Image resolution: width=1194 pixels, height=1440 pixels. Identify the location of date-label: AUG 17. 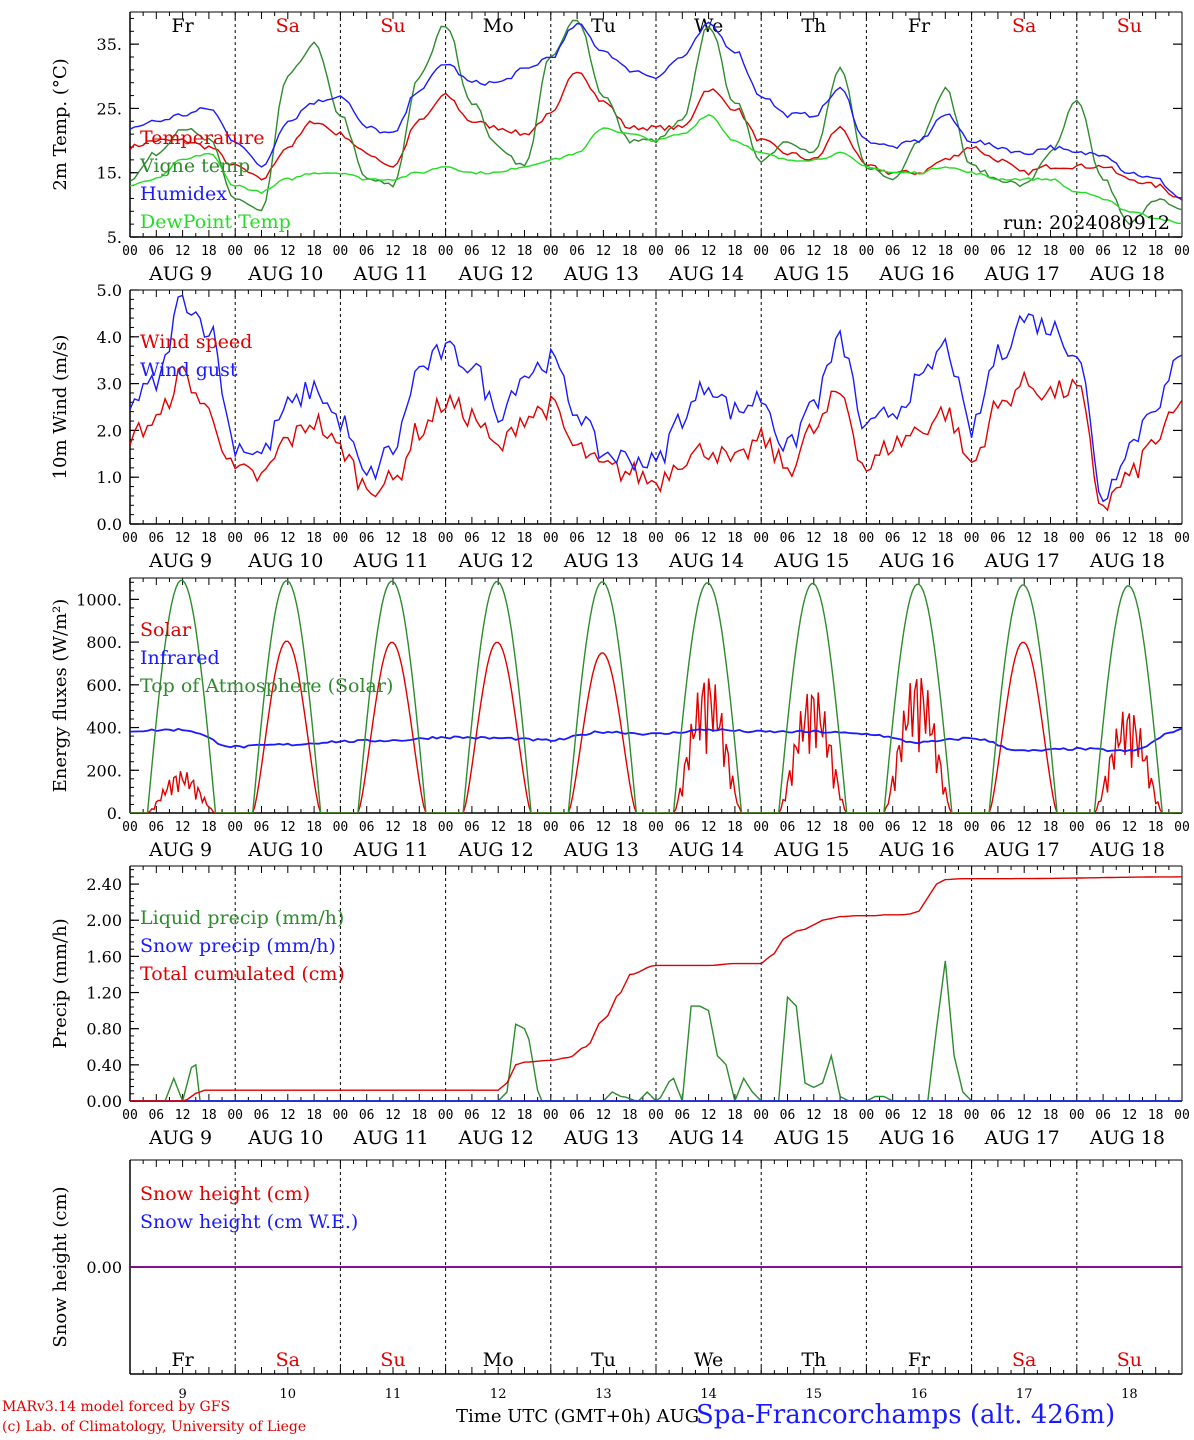
(1022, 1138).